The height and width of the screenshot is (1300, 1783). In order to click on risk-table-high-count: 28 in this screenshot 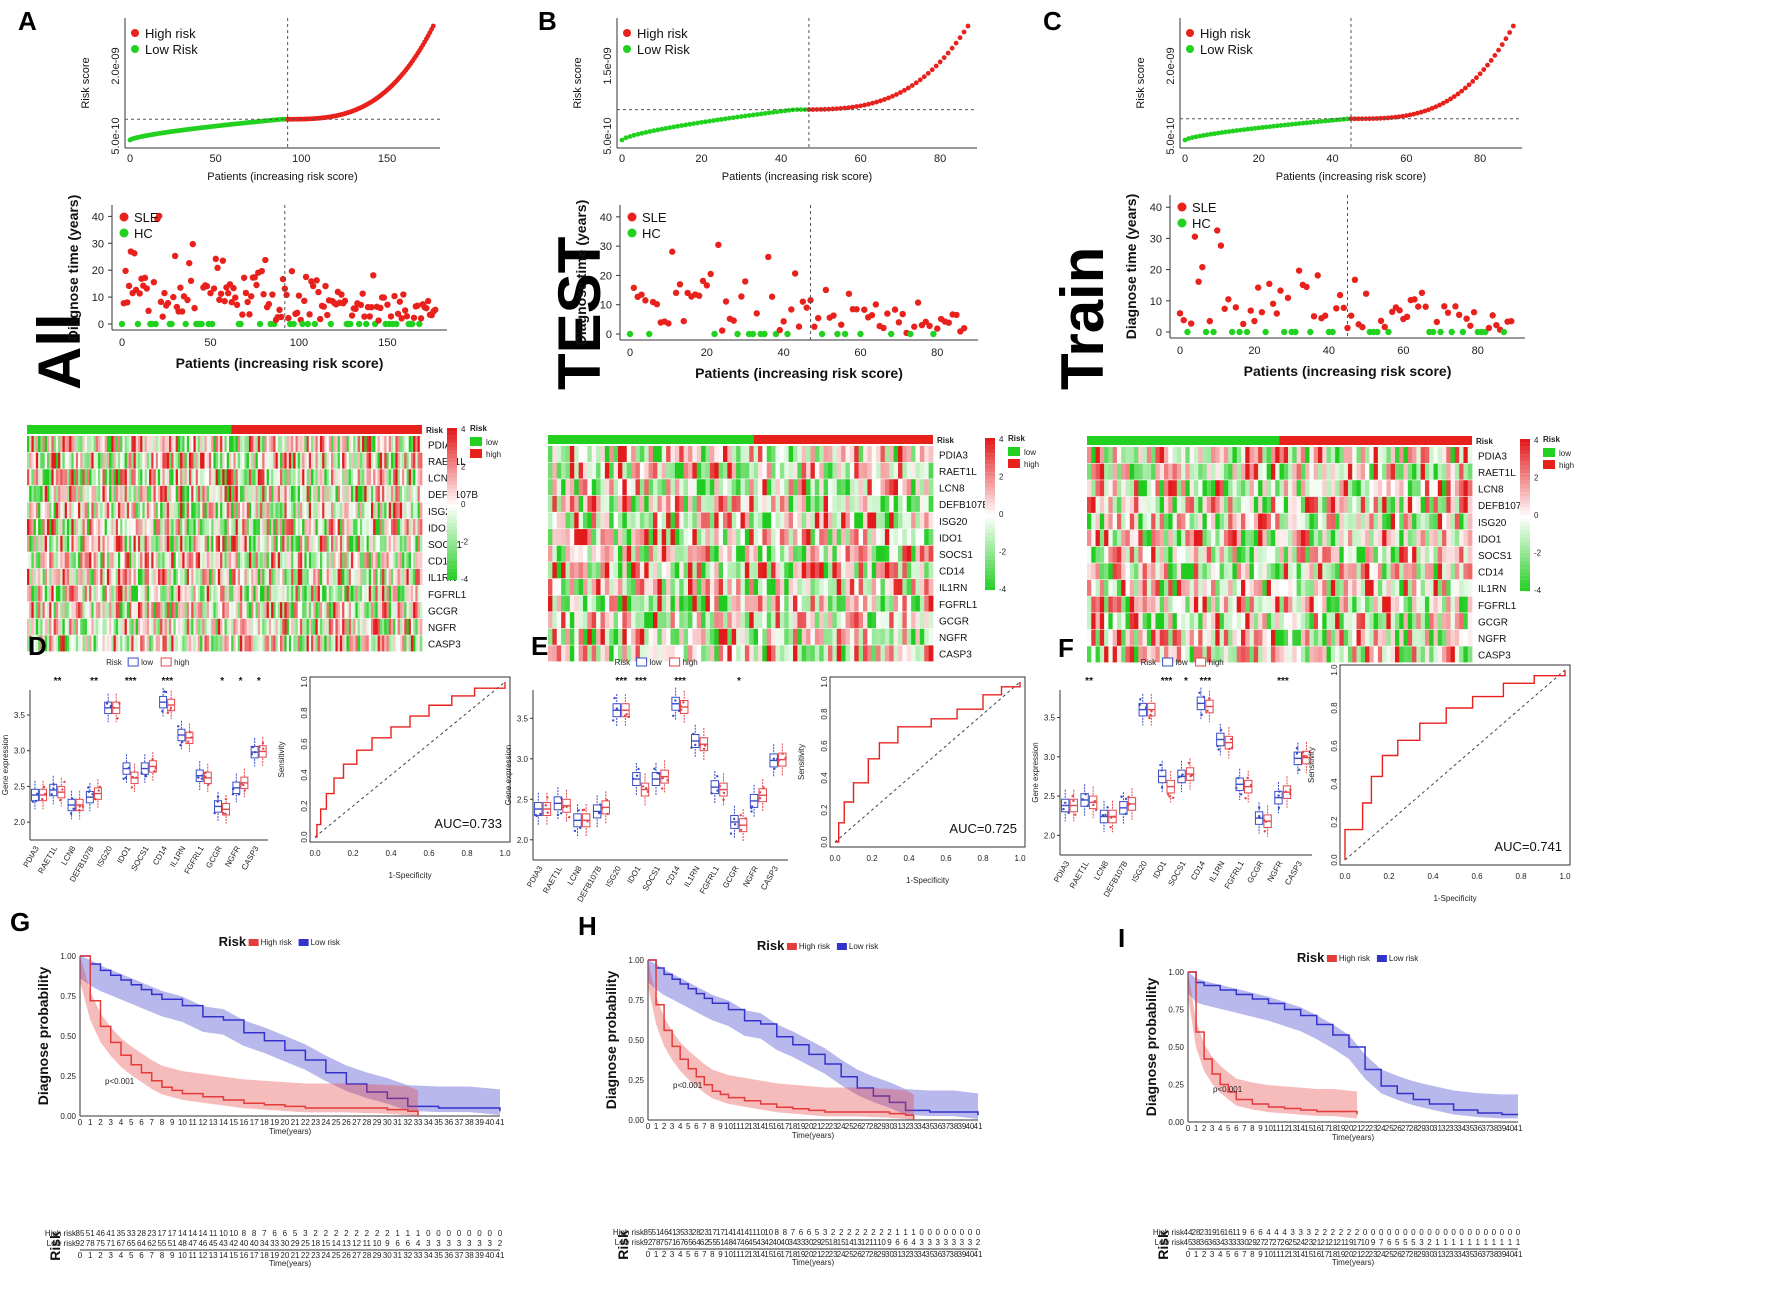, I will do `click(141, 1233)`.